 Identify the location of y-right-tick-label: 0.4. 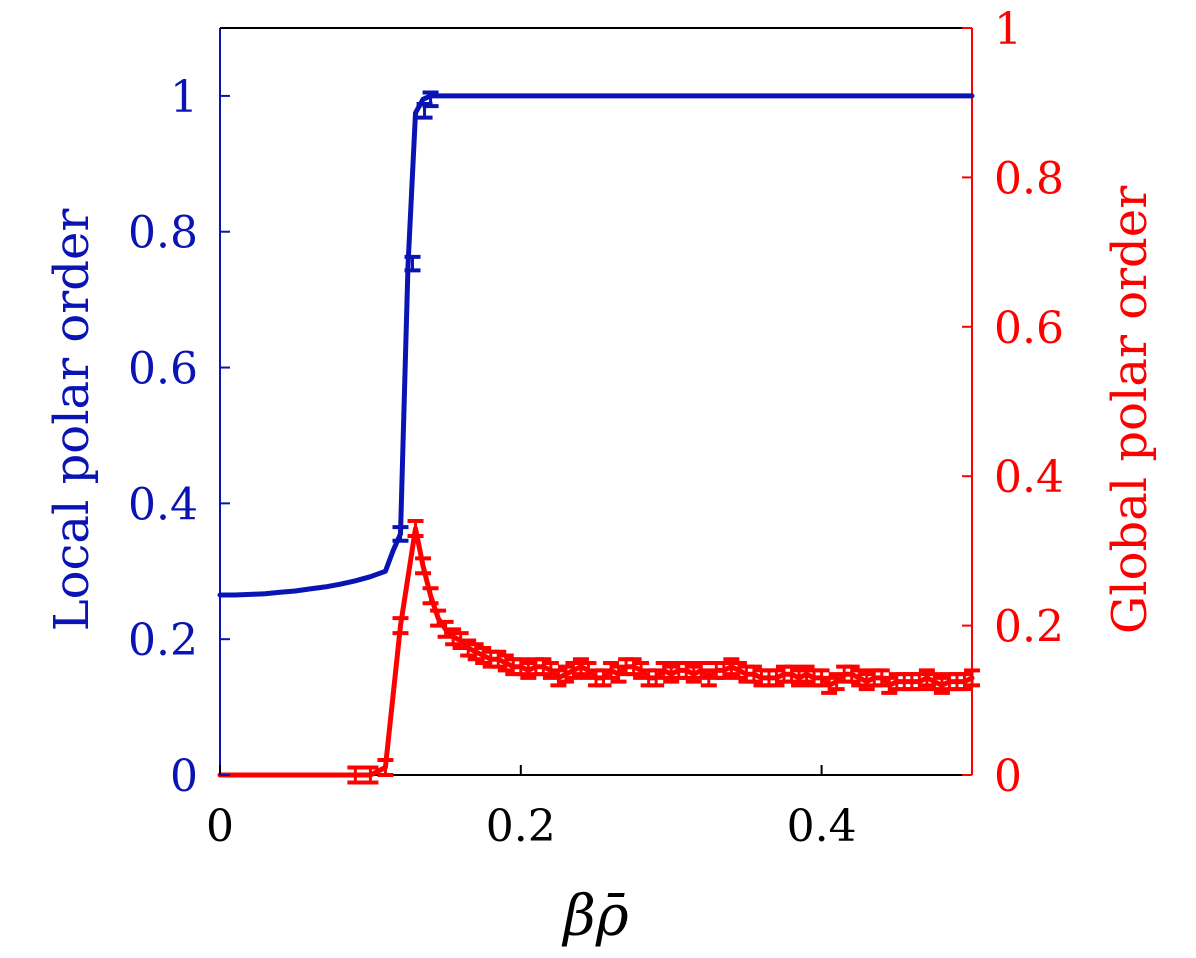
(1029, 477).